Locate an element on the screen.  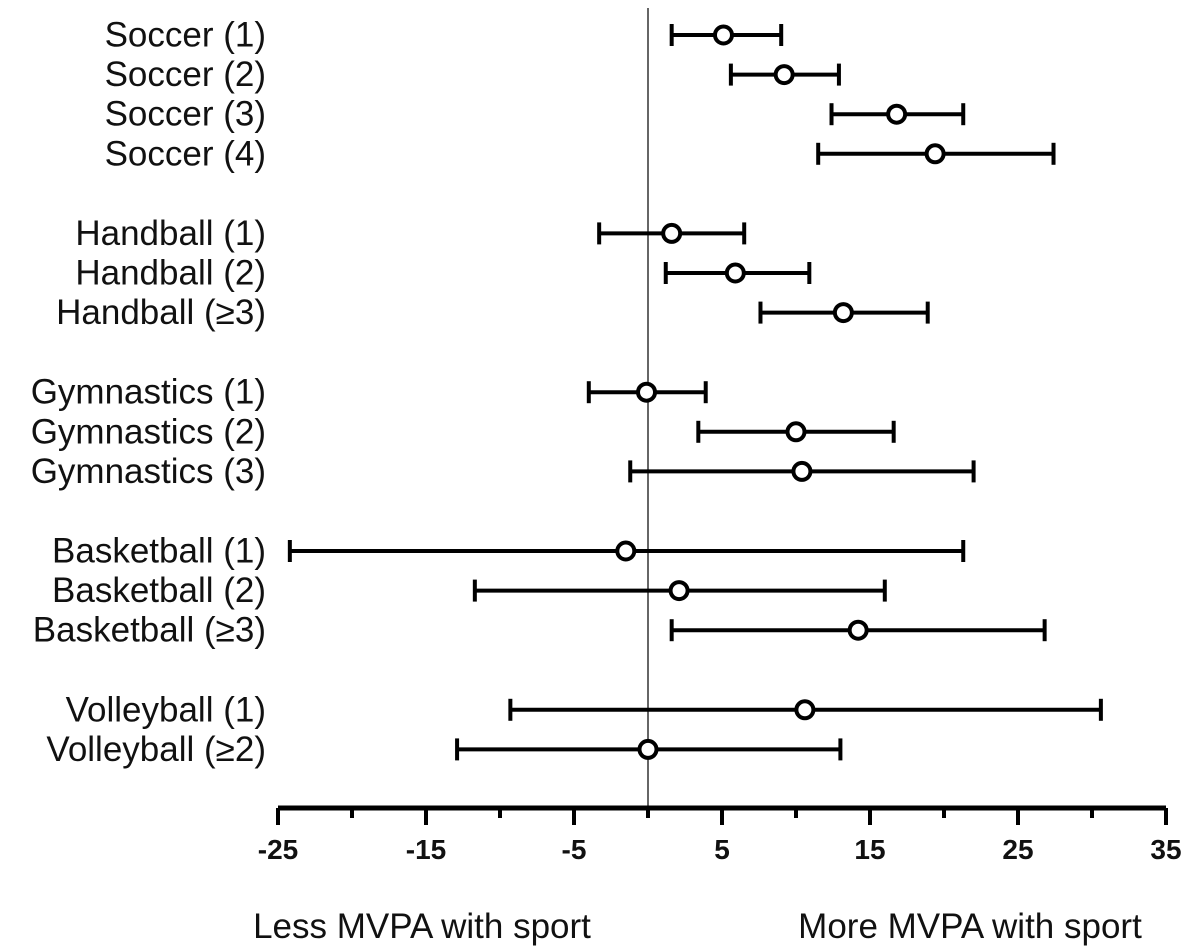
x-tick-label: -5 is located at coordinates (574, 849).